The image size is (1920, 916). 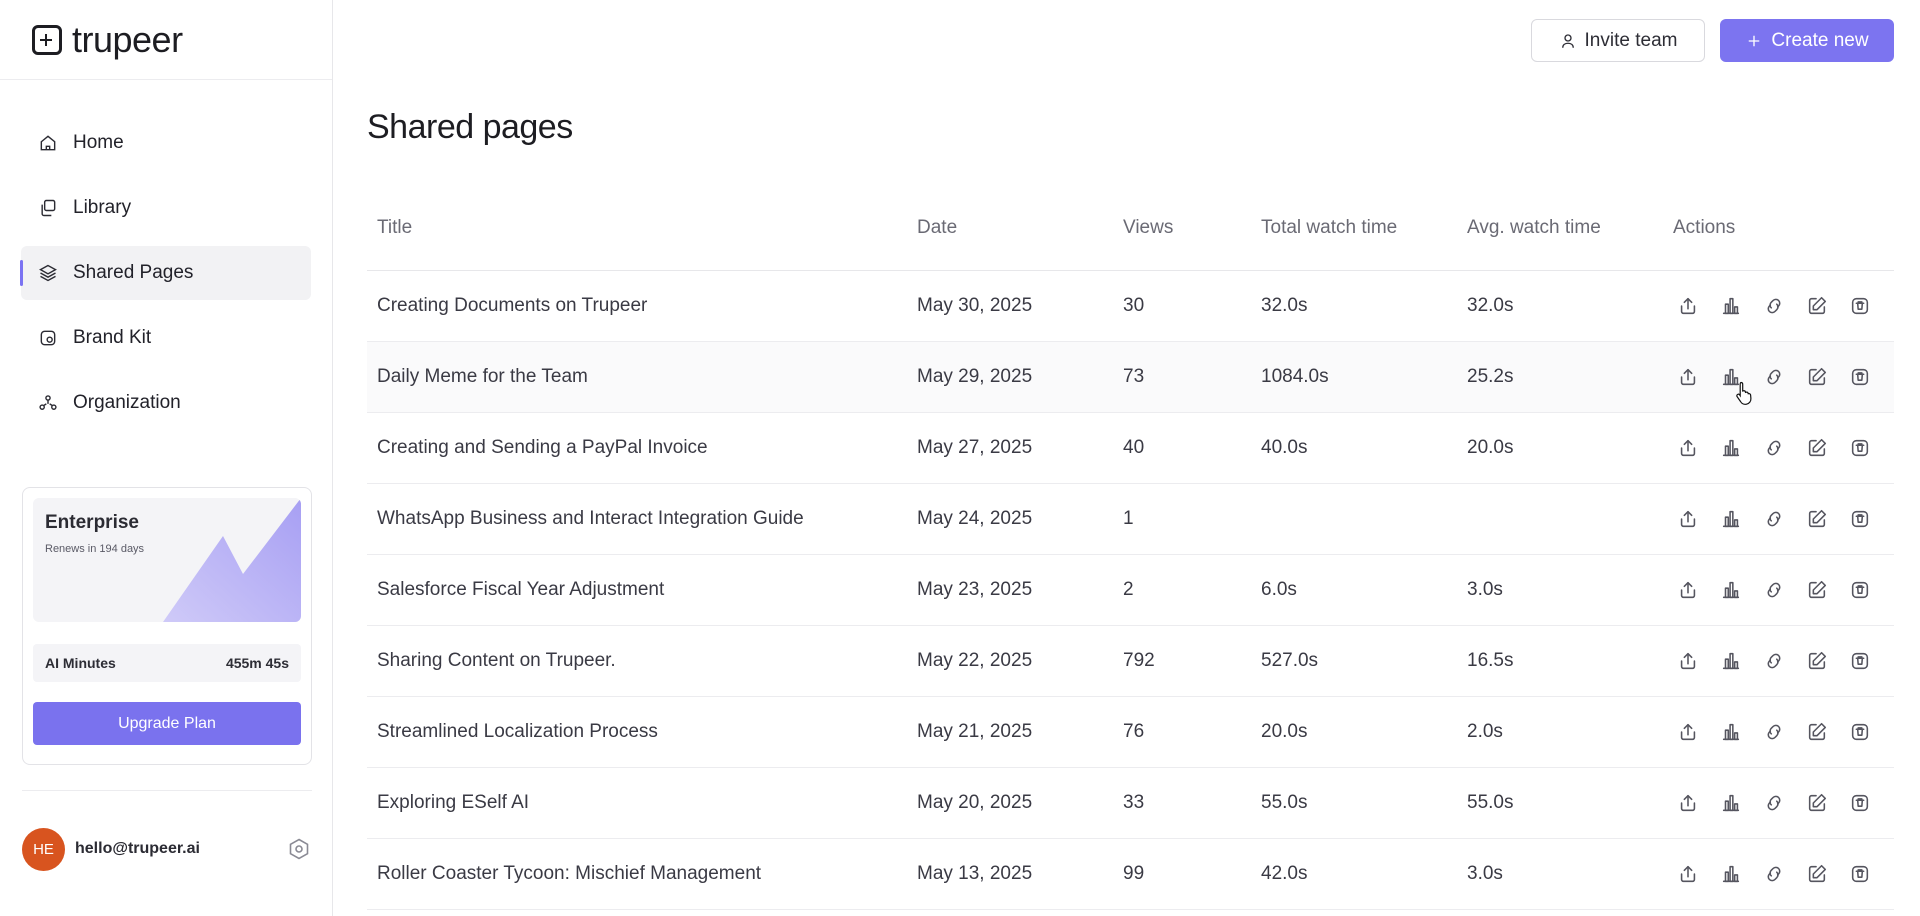 I want to click on sidebar-item-home: Home, so click(x=166, y=143).